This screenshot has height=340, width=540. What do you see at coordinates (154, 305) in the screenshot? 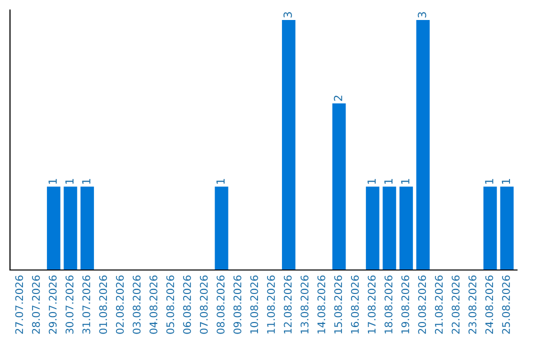
I see `x-tick-label: 04.08.2026` at bounding box center [154, 305].